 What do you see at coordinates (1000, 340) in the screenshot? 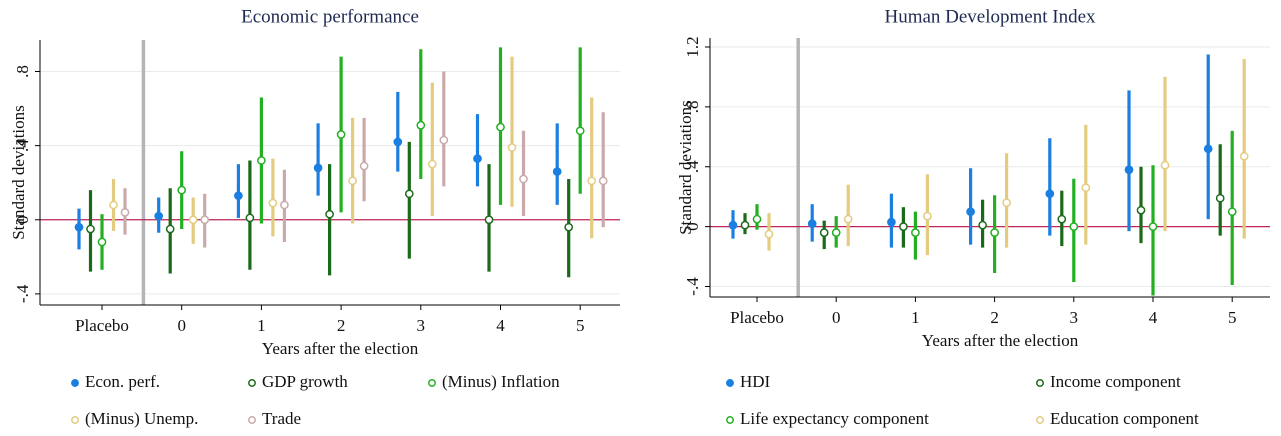
I see `x-axis-label: Years after the election` at bounding box center [1000, 340].